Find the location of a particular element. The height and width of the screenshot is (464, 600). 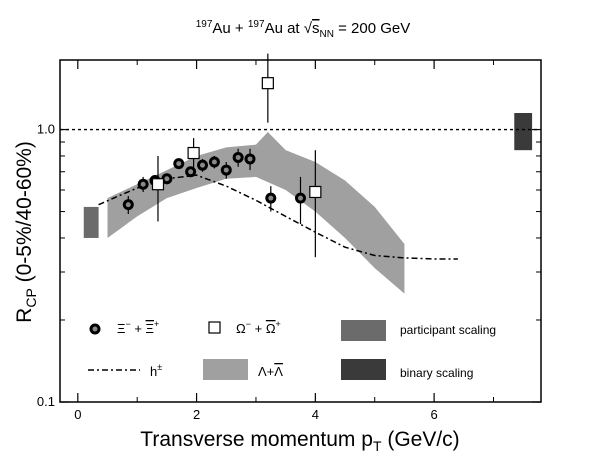

legend-omega-sup2: + is located at coordinates (278, 324).